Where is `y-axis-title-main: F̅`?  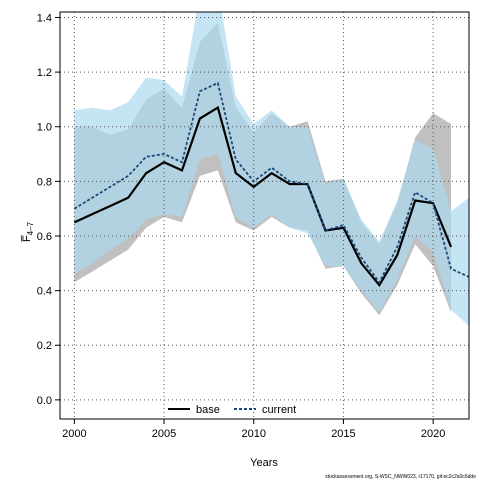 y-axis-title-main: F̅ is located at coordinates (27, 238).